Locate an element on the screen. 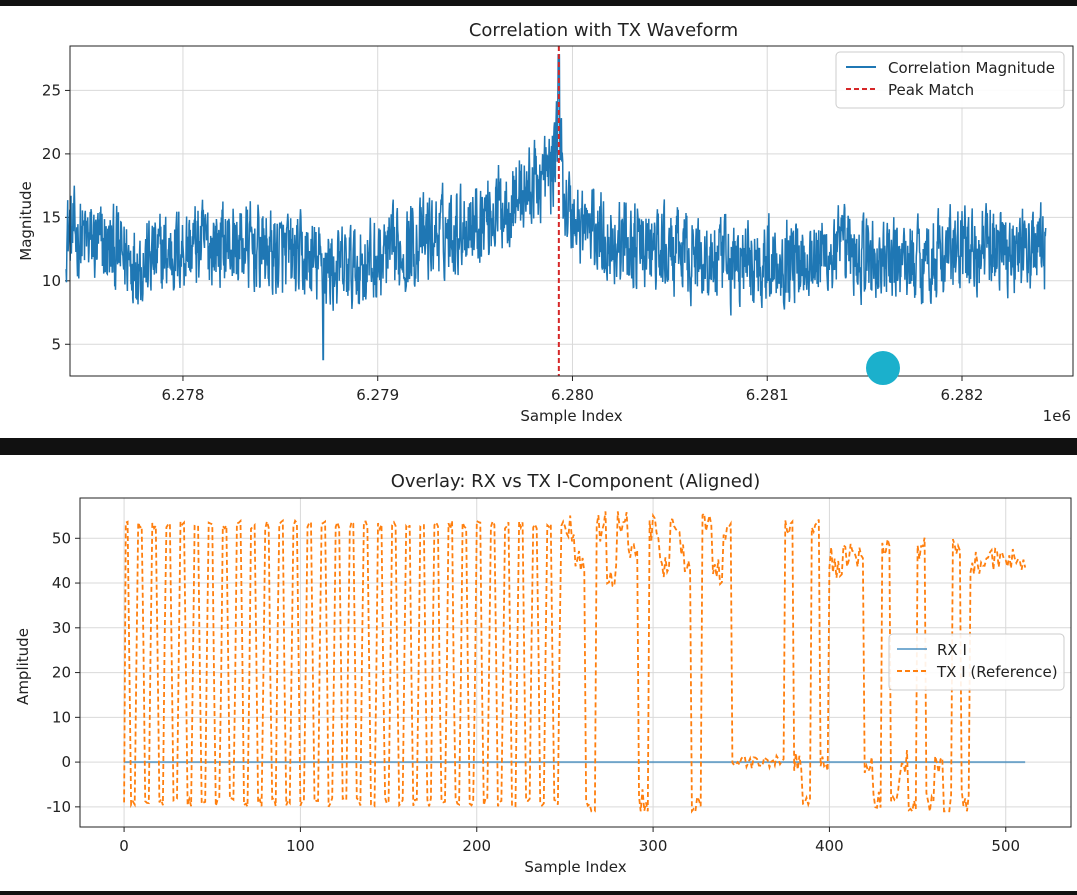 The image size is (1077, 895). y-tick-label: 25 is located at coordinates (51, 90).